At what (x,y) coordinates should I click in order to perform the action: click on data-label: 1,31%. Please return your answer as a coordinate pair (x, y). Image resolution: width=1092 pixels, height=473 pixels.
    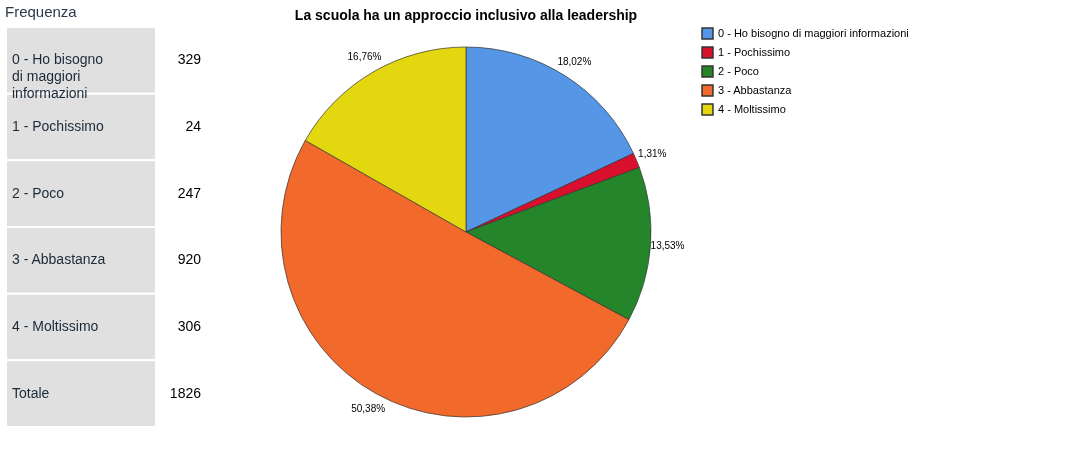
    Looking at the image, I should click on (652, 153).